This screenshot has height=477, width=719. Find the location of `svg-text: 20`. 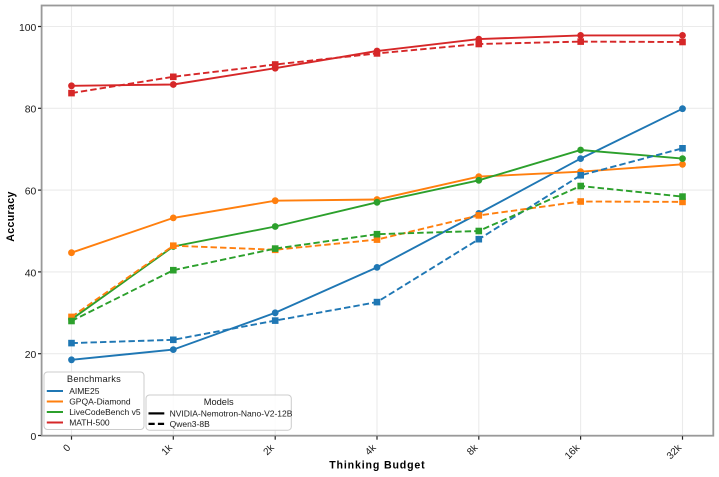

svg-text: 20 is located at coordinates (31, 355).